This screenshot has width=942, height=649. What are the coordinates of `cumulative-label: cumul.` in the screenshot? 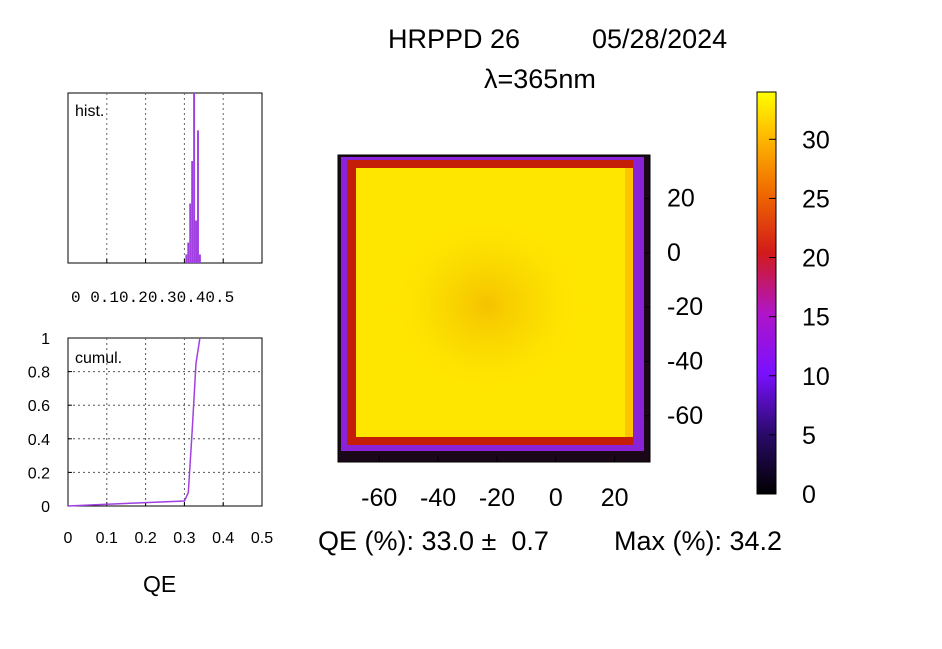 It's located at (98, 358).